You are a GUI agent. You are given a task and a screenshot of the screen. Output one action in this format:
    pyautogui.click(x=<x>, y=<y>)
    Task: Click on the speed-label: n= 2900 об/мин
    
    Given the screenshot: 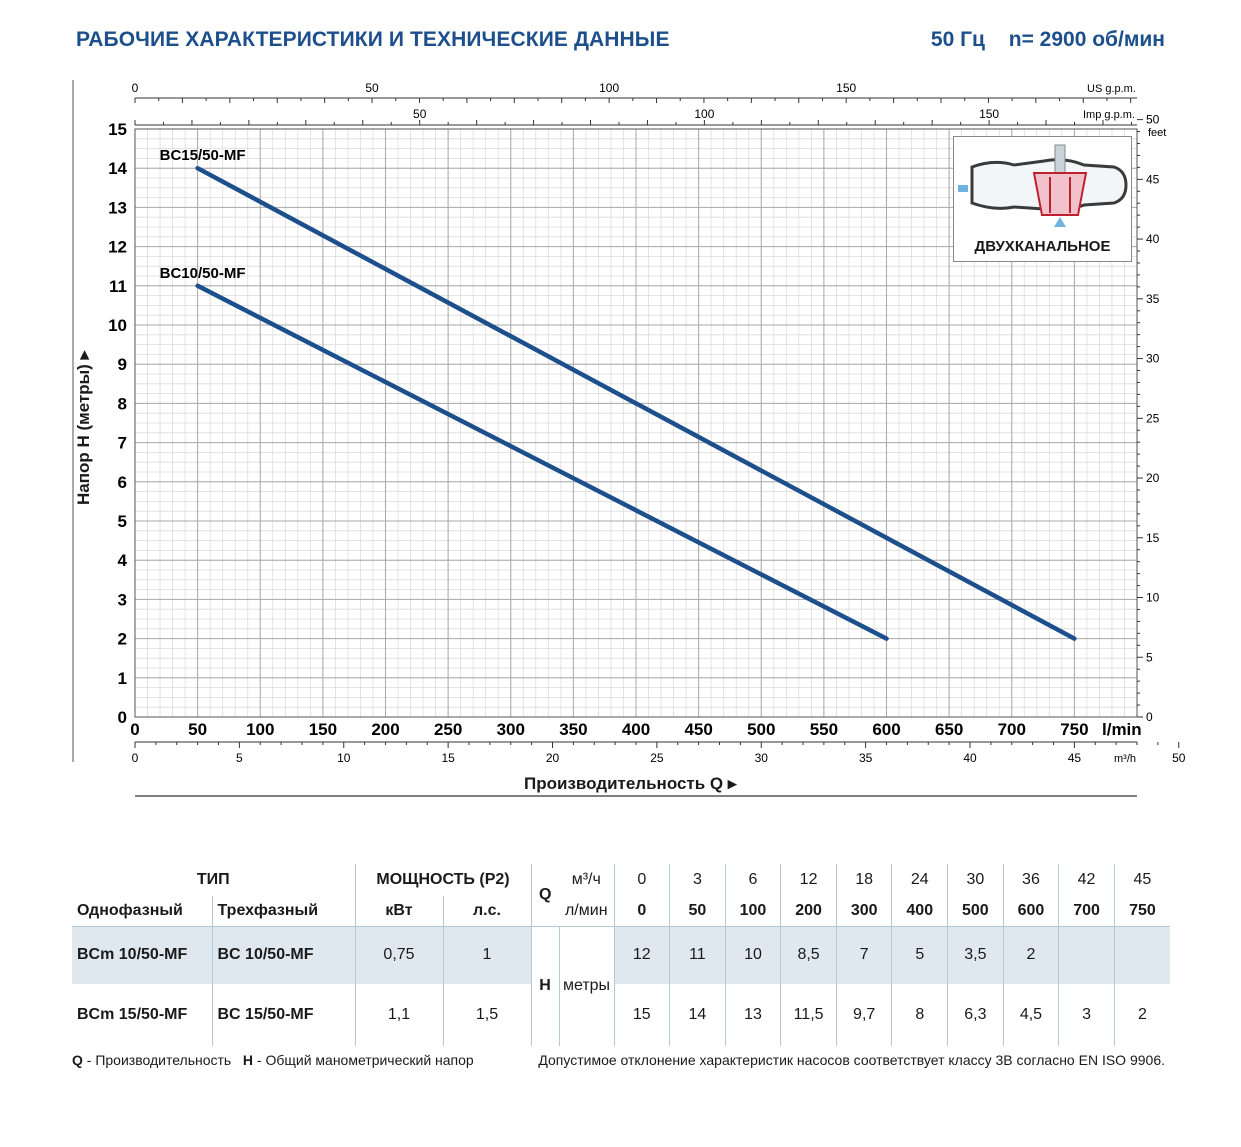 What is the action you would take?
    pyautogui.click(x=1086, y=39)
    